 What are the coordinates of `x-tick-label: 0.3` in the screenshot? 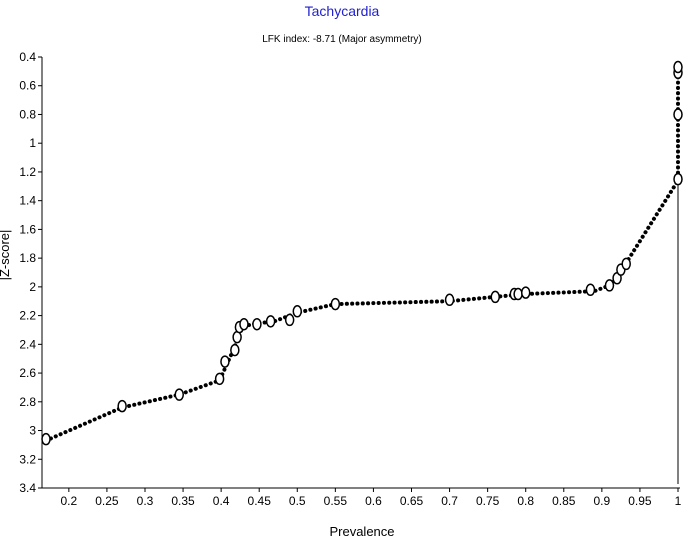 It's located at (145, 501).